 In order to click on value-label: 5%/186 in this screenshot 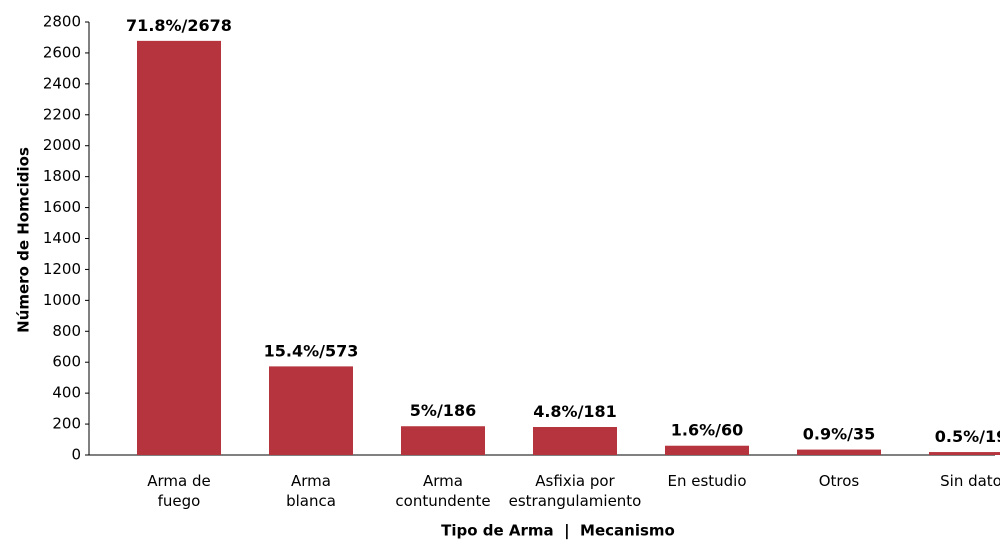, I will do `click(443, 410)`.